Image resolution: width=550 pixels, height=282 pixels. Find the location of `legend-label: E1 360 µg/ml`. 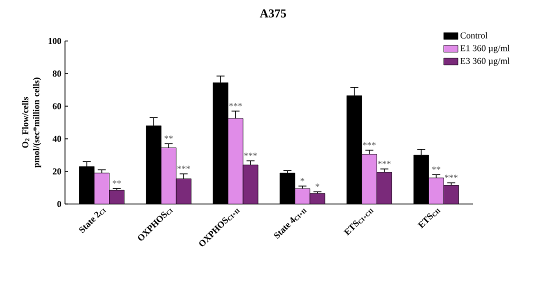

legend-label: E1 360 µg/ml is located at coordinates (485, 49).